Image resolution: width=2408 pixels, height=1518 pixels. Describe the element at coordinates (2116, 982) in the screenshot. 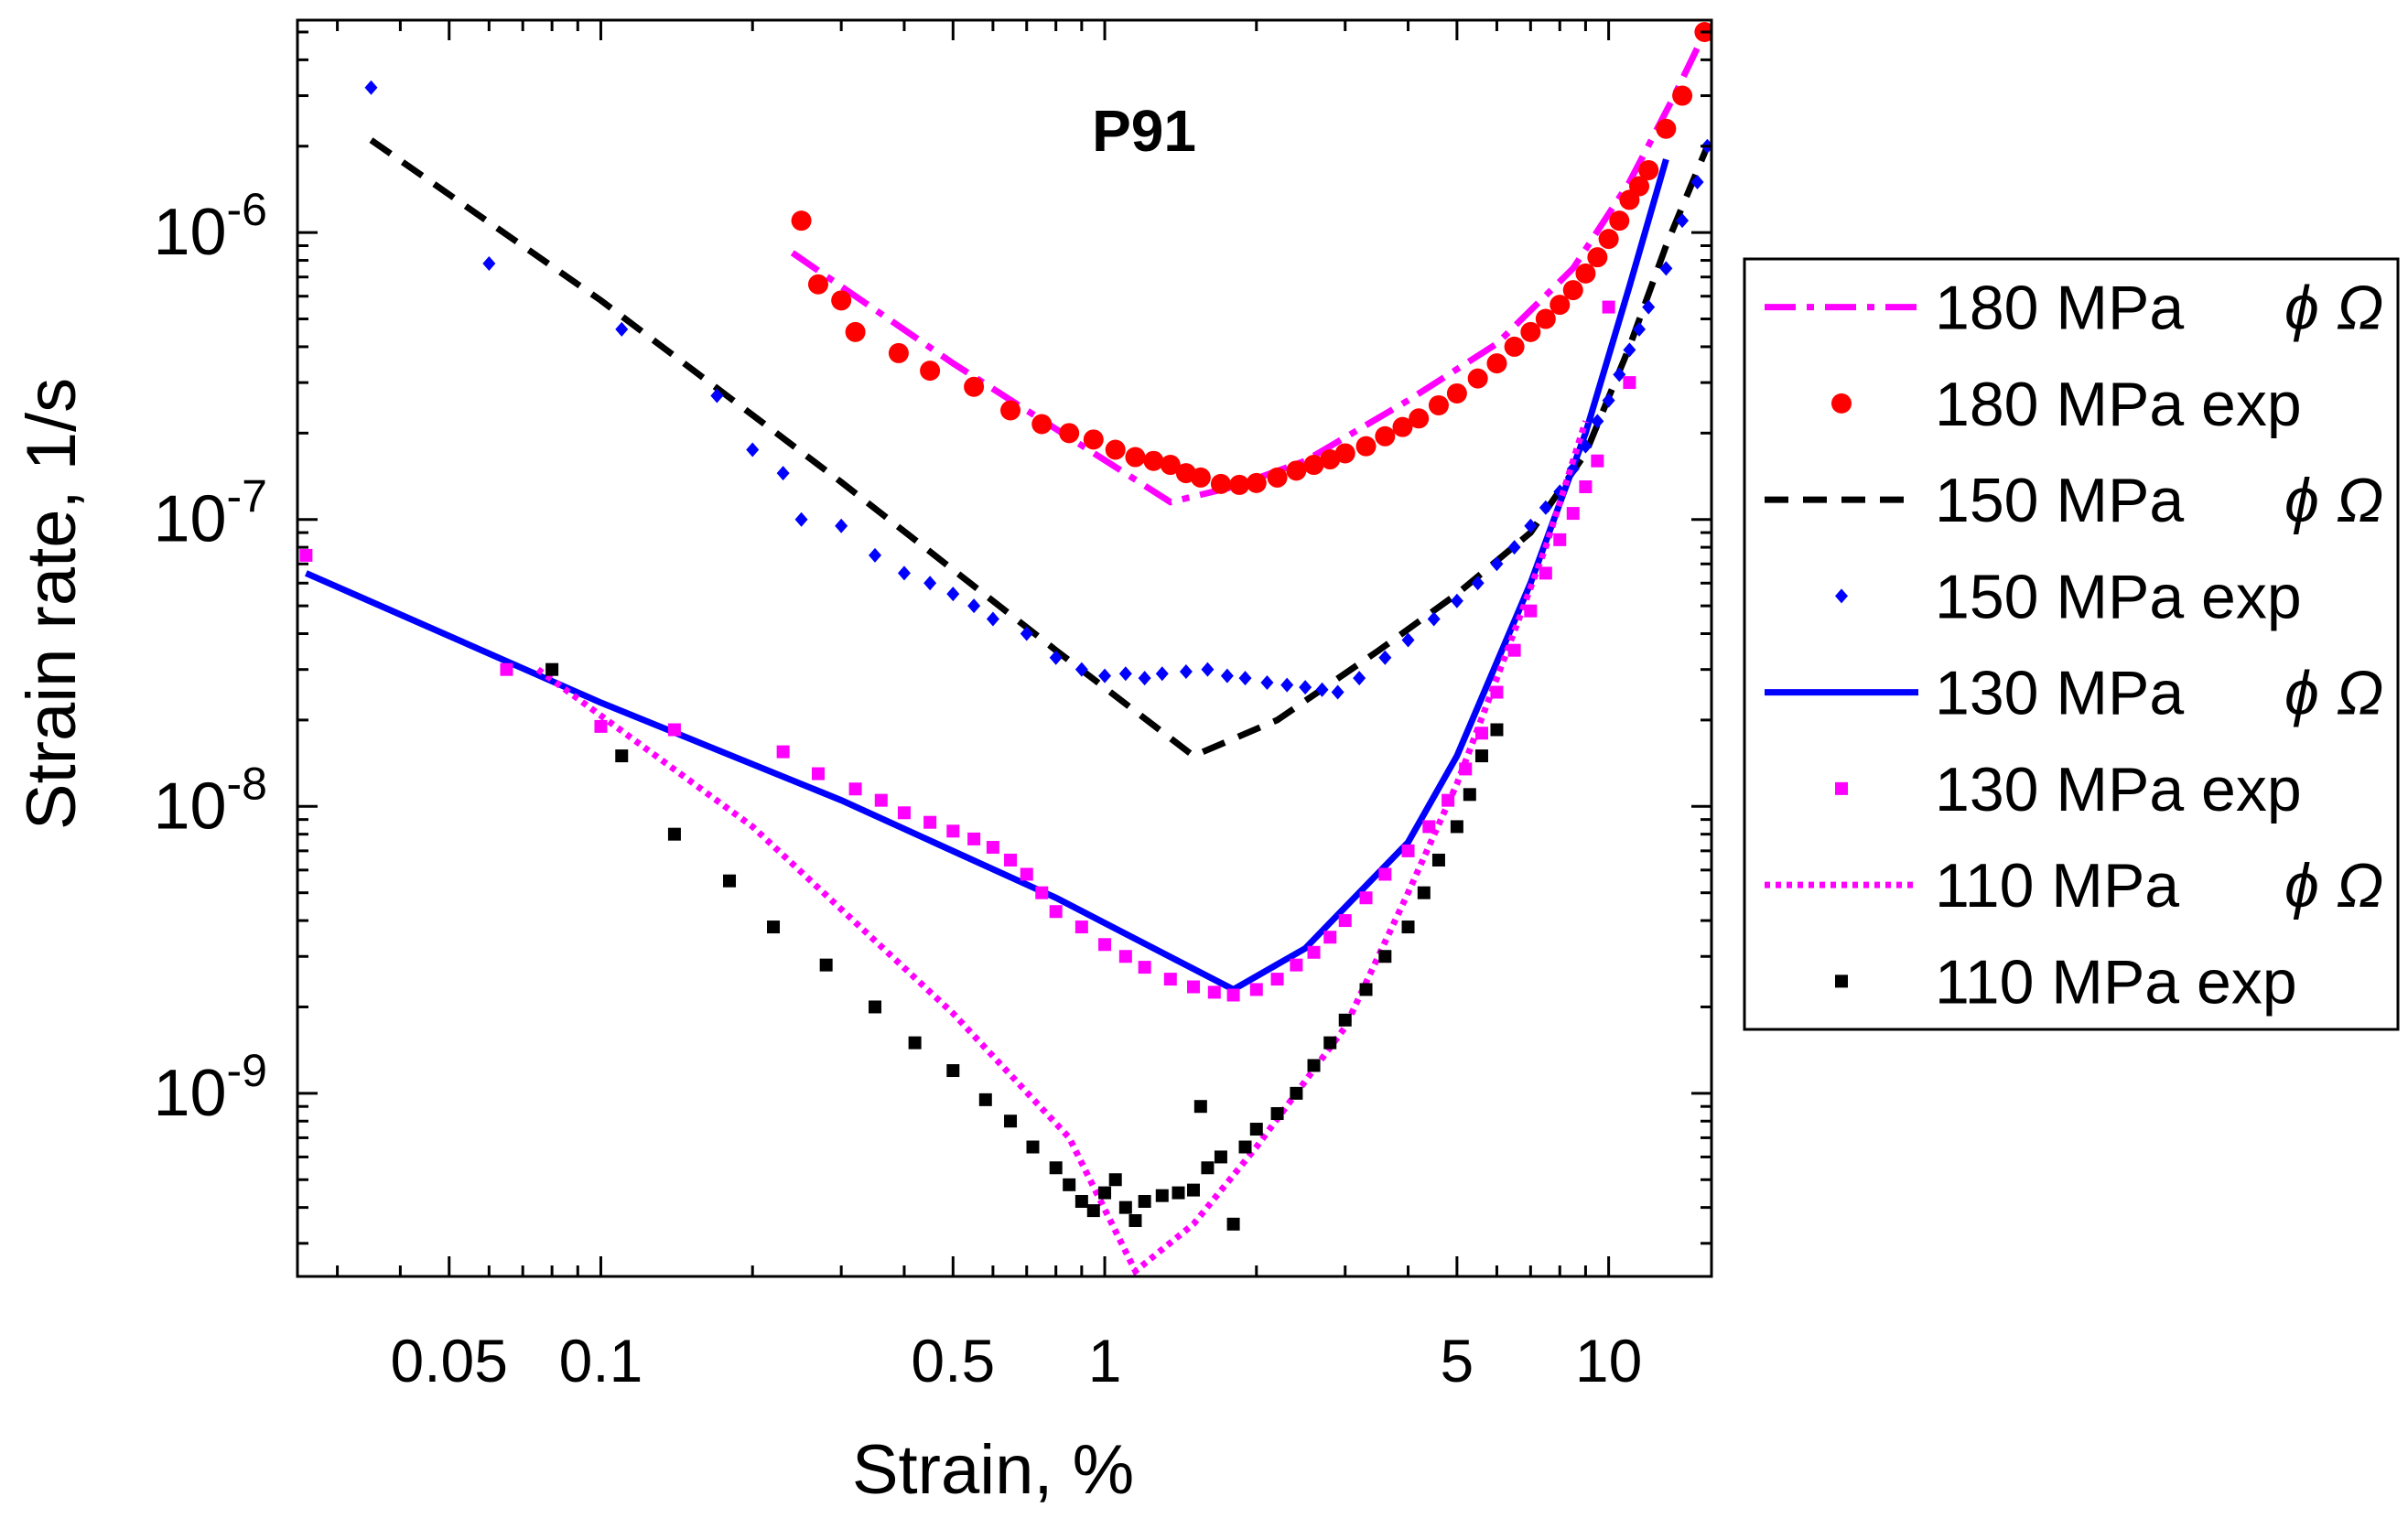

I see `legend-entry-label: 110 MPa exp` at that location.